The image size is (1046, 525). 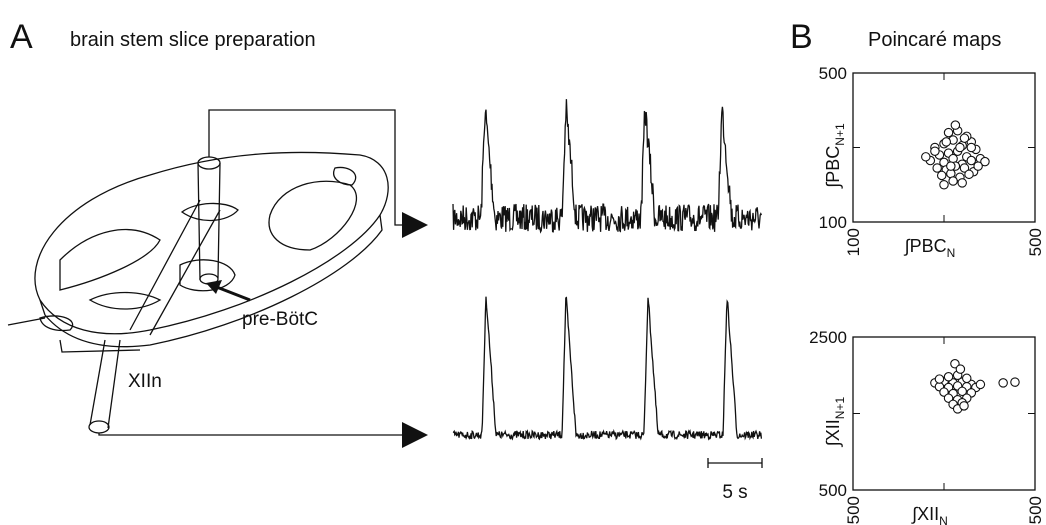 I want to click on y-axis-label: ∫XIIN+1, so click(x=835, y=423).